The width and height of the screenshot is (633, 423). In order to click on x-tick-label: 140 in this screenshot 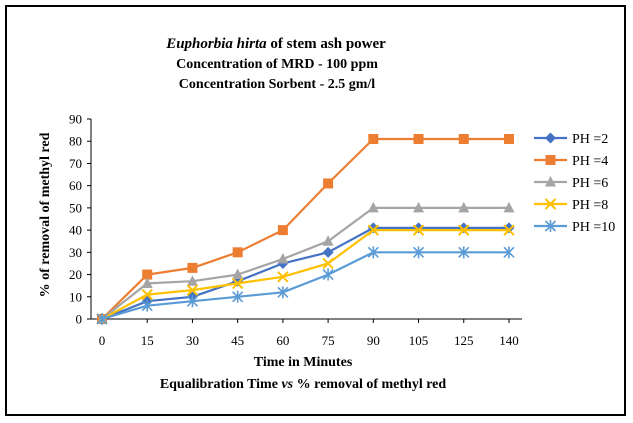, I will do `click(509, 340)`.